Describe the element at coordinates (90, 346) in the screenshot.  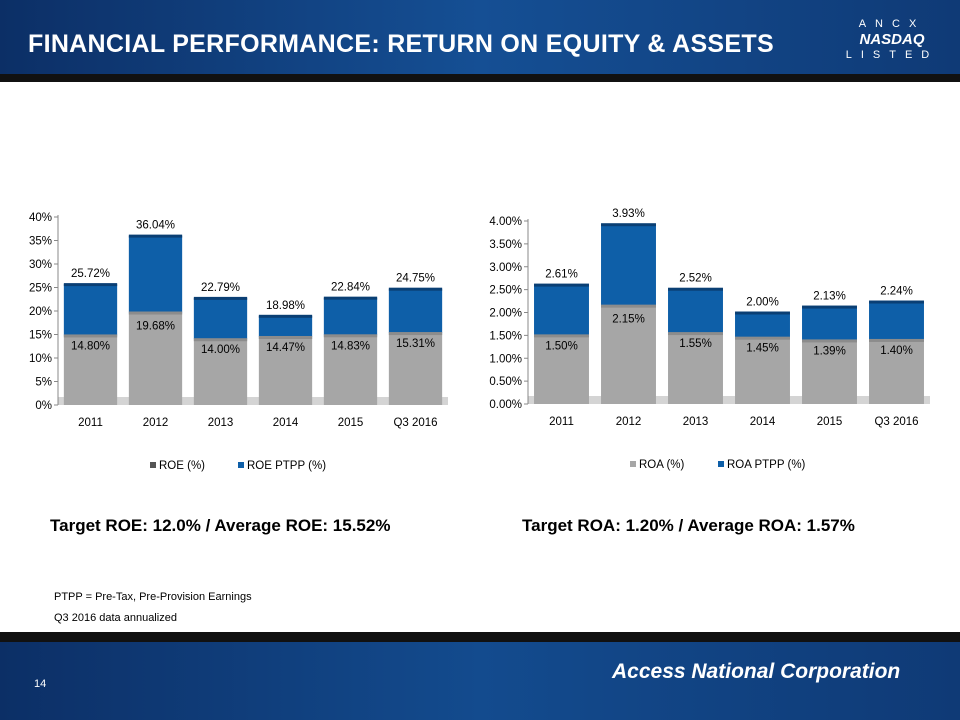
I see `data-label-base: 14.80%` at that location.